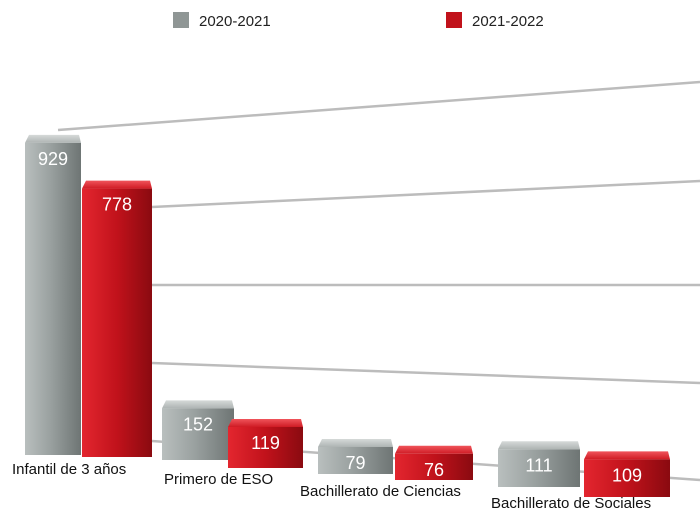 This screenshot has width=700, height=525. What do you see at coordinates (434, 470) in the screenshot?
I see `bar-value-label: 76` at bounding box center [434, 470].